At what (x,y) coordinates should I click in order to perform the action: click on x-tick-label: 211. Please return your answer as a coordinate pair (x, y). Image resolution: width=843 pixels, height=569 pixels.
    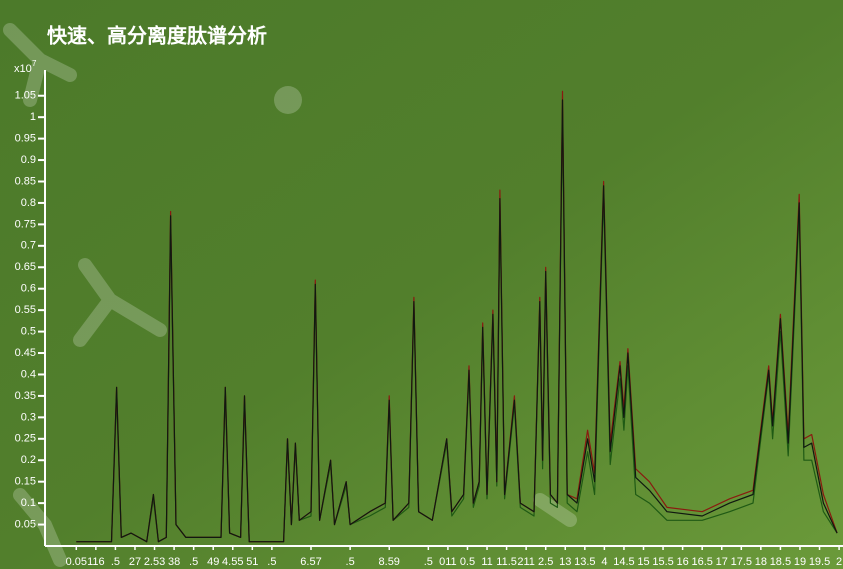
    Looking at the image, I should click on (526, 562).